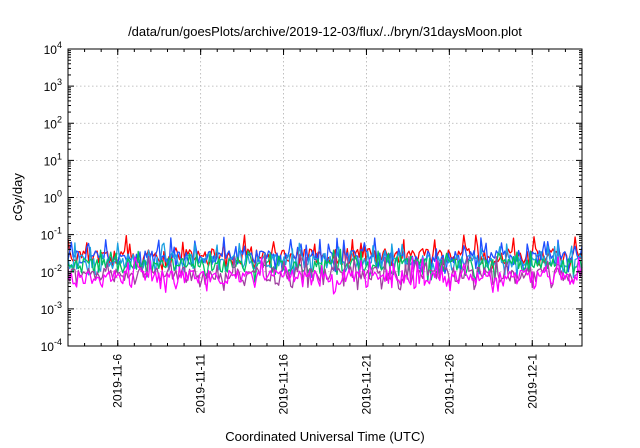 The image size is (640, 448). I want to click on y-tick-label: 10⁻³, so click(51, 308).